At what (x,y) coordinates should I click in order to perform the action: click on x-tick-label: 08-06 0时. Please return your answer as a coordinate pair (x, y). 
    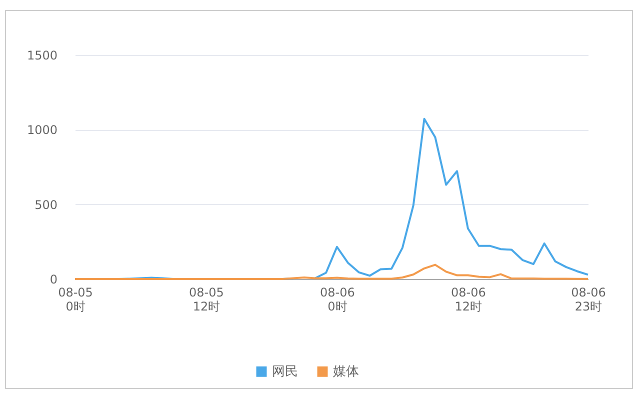
    Looking at the image, I should click on (337, 300).